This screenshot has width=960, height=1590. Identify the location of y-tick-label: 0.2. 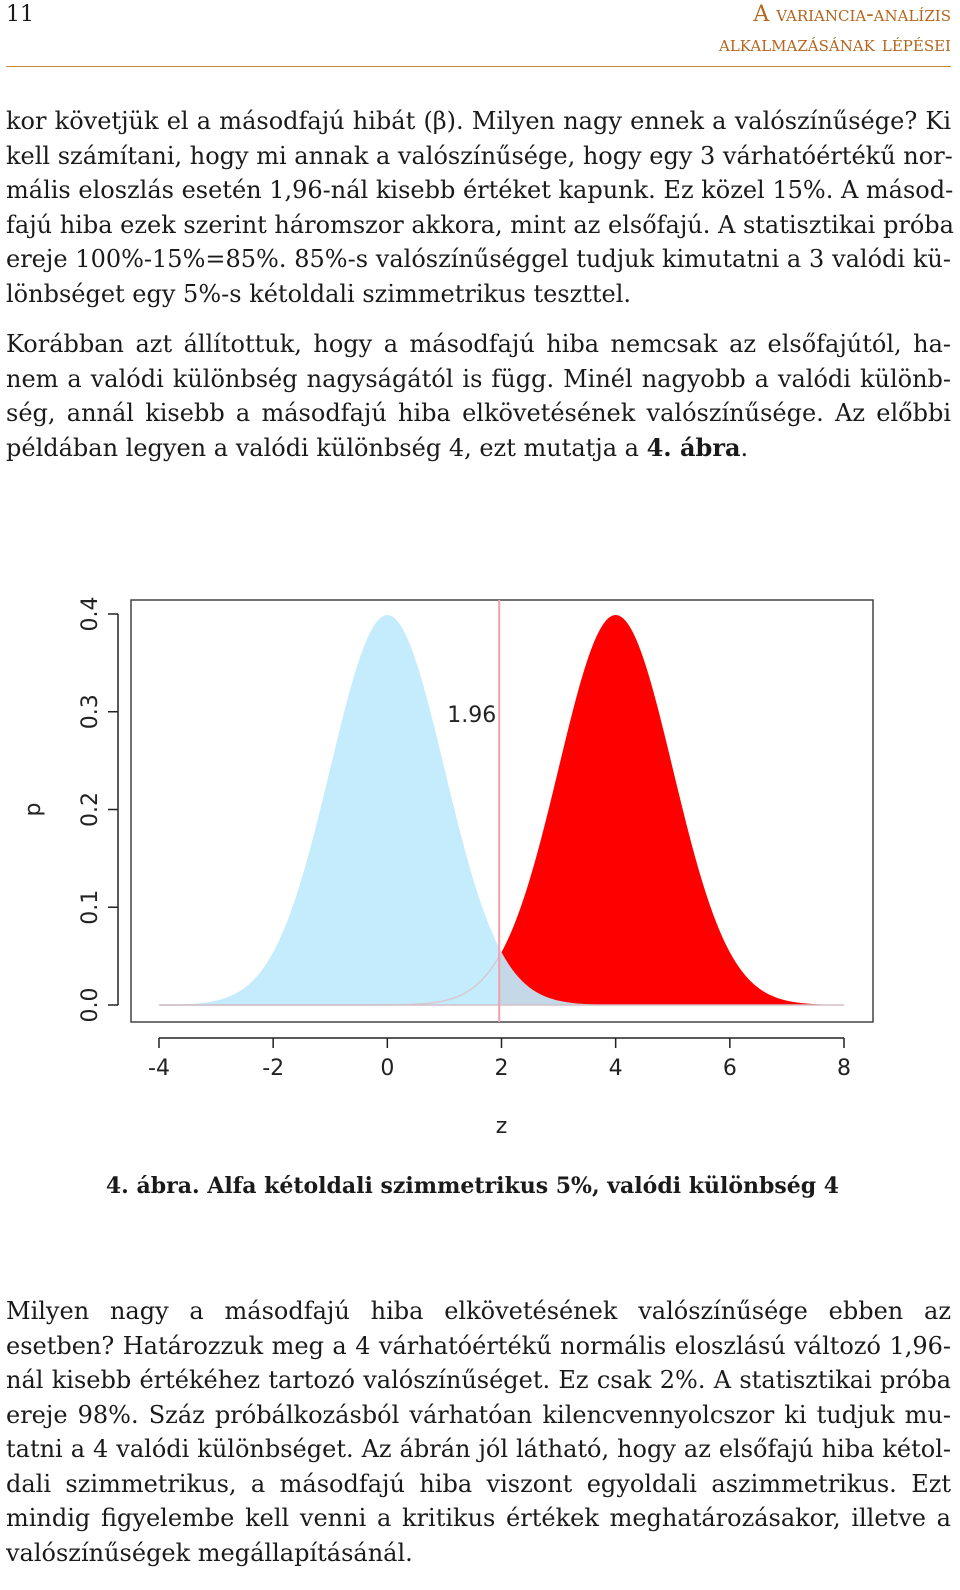
(90, 809).